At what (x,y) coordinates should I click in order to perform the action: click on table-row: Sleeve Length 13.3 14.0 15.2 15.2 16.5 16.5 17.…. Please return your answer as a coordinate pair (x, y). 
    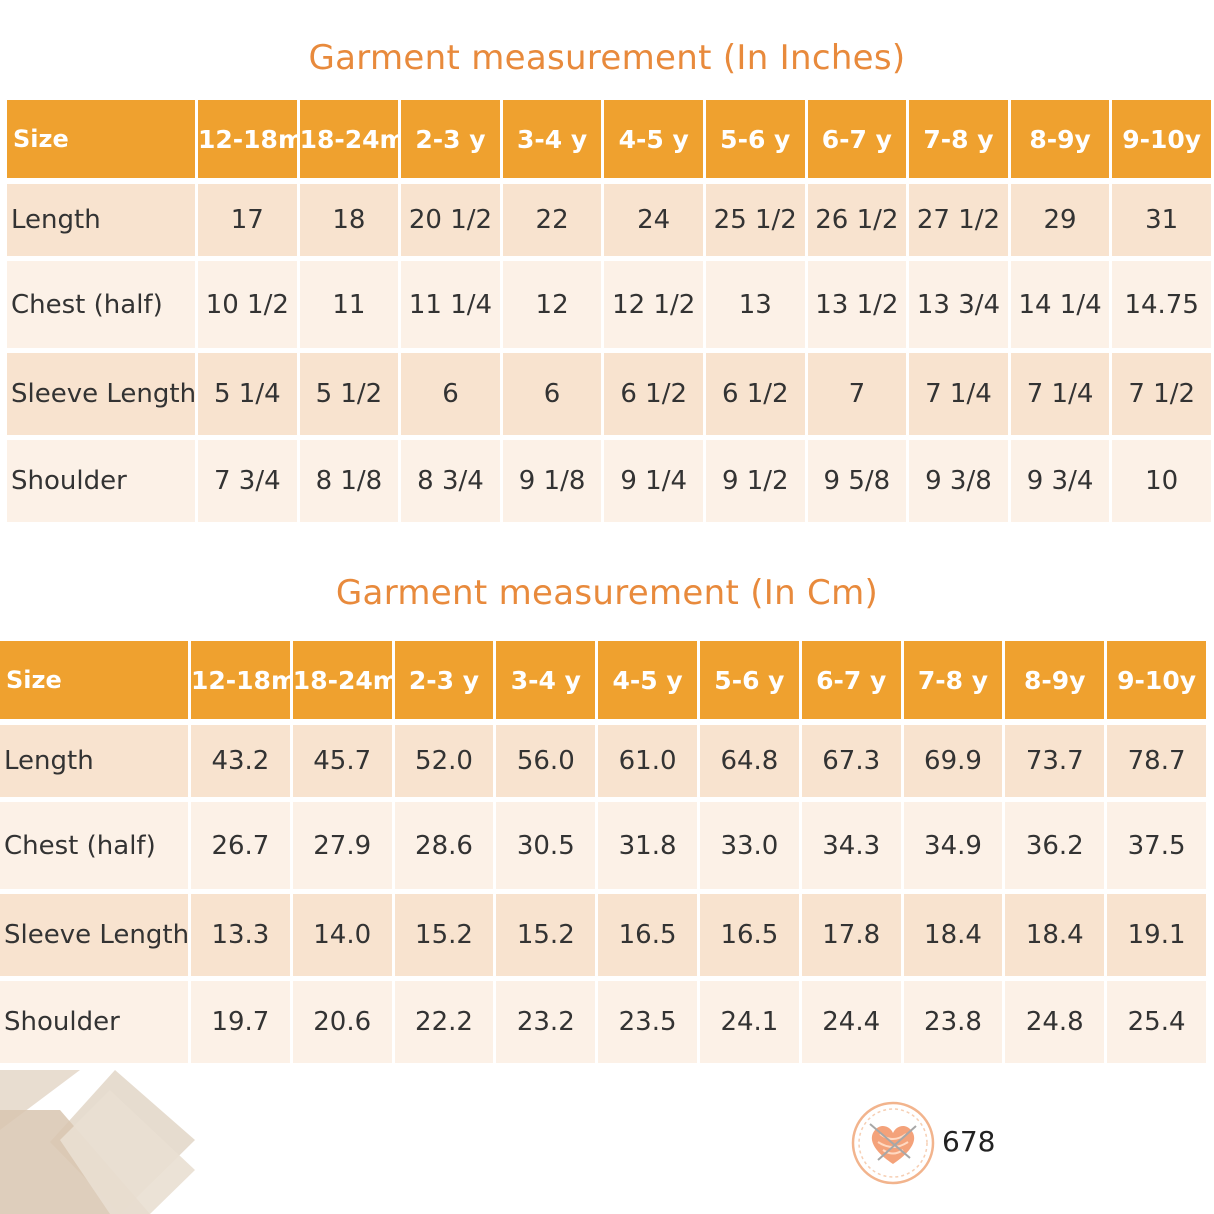
    Looking at the image, I should click on (603, 937).